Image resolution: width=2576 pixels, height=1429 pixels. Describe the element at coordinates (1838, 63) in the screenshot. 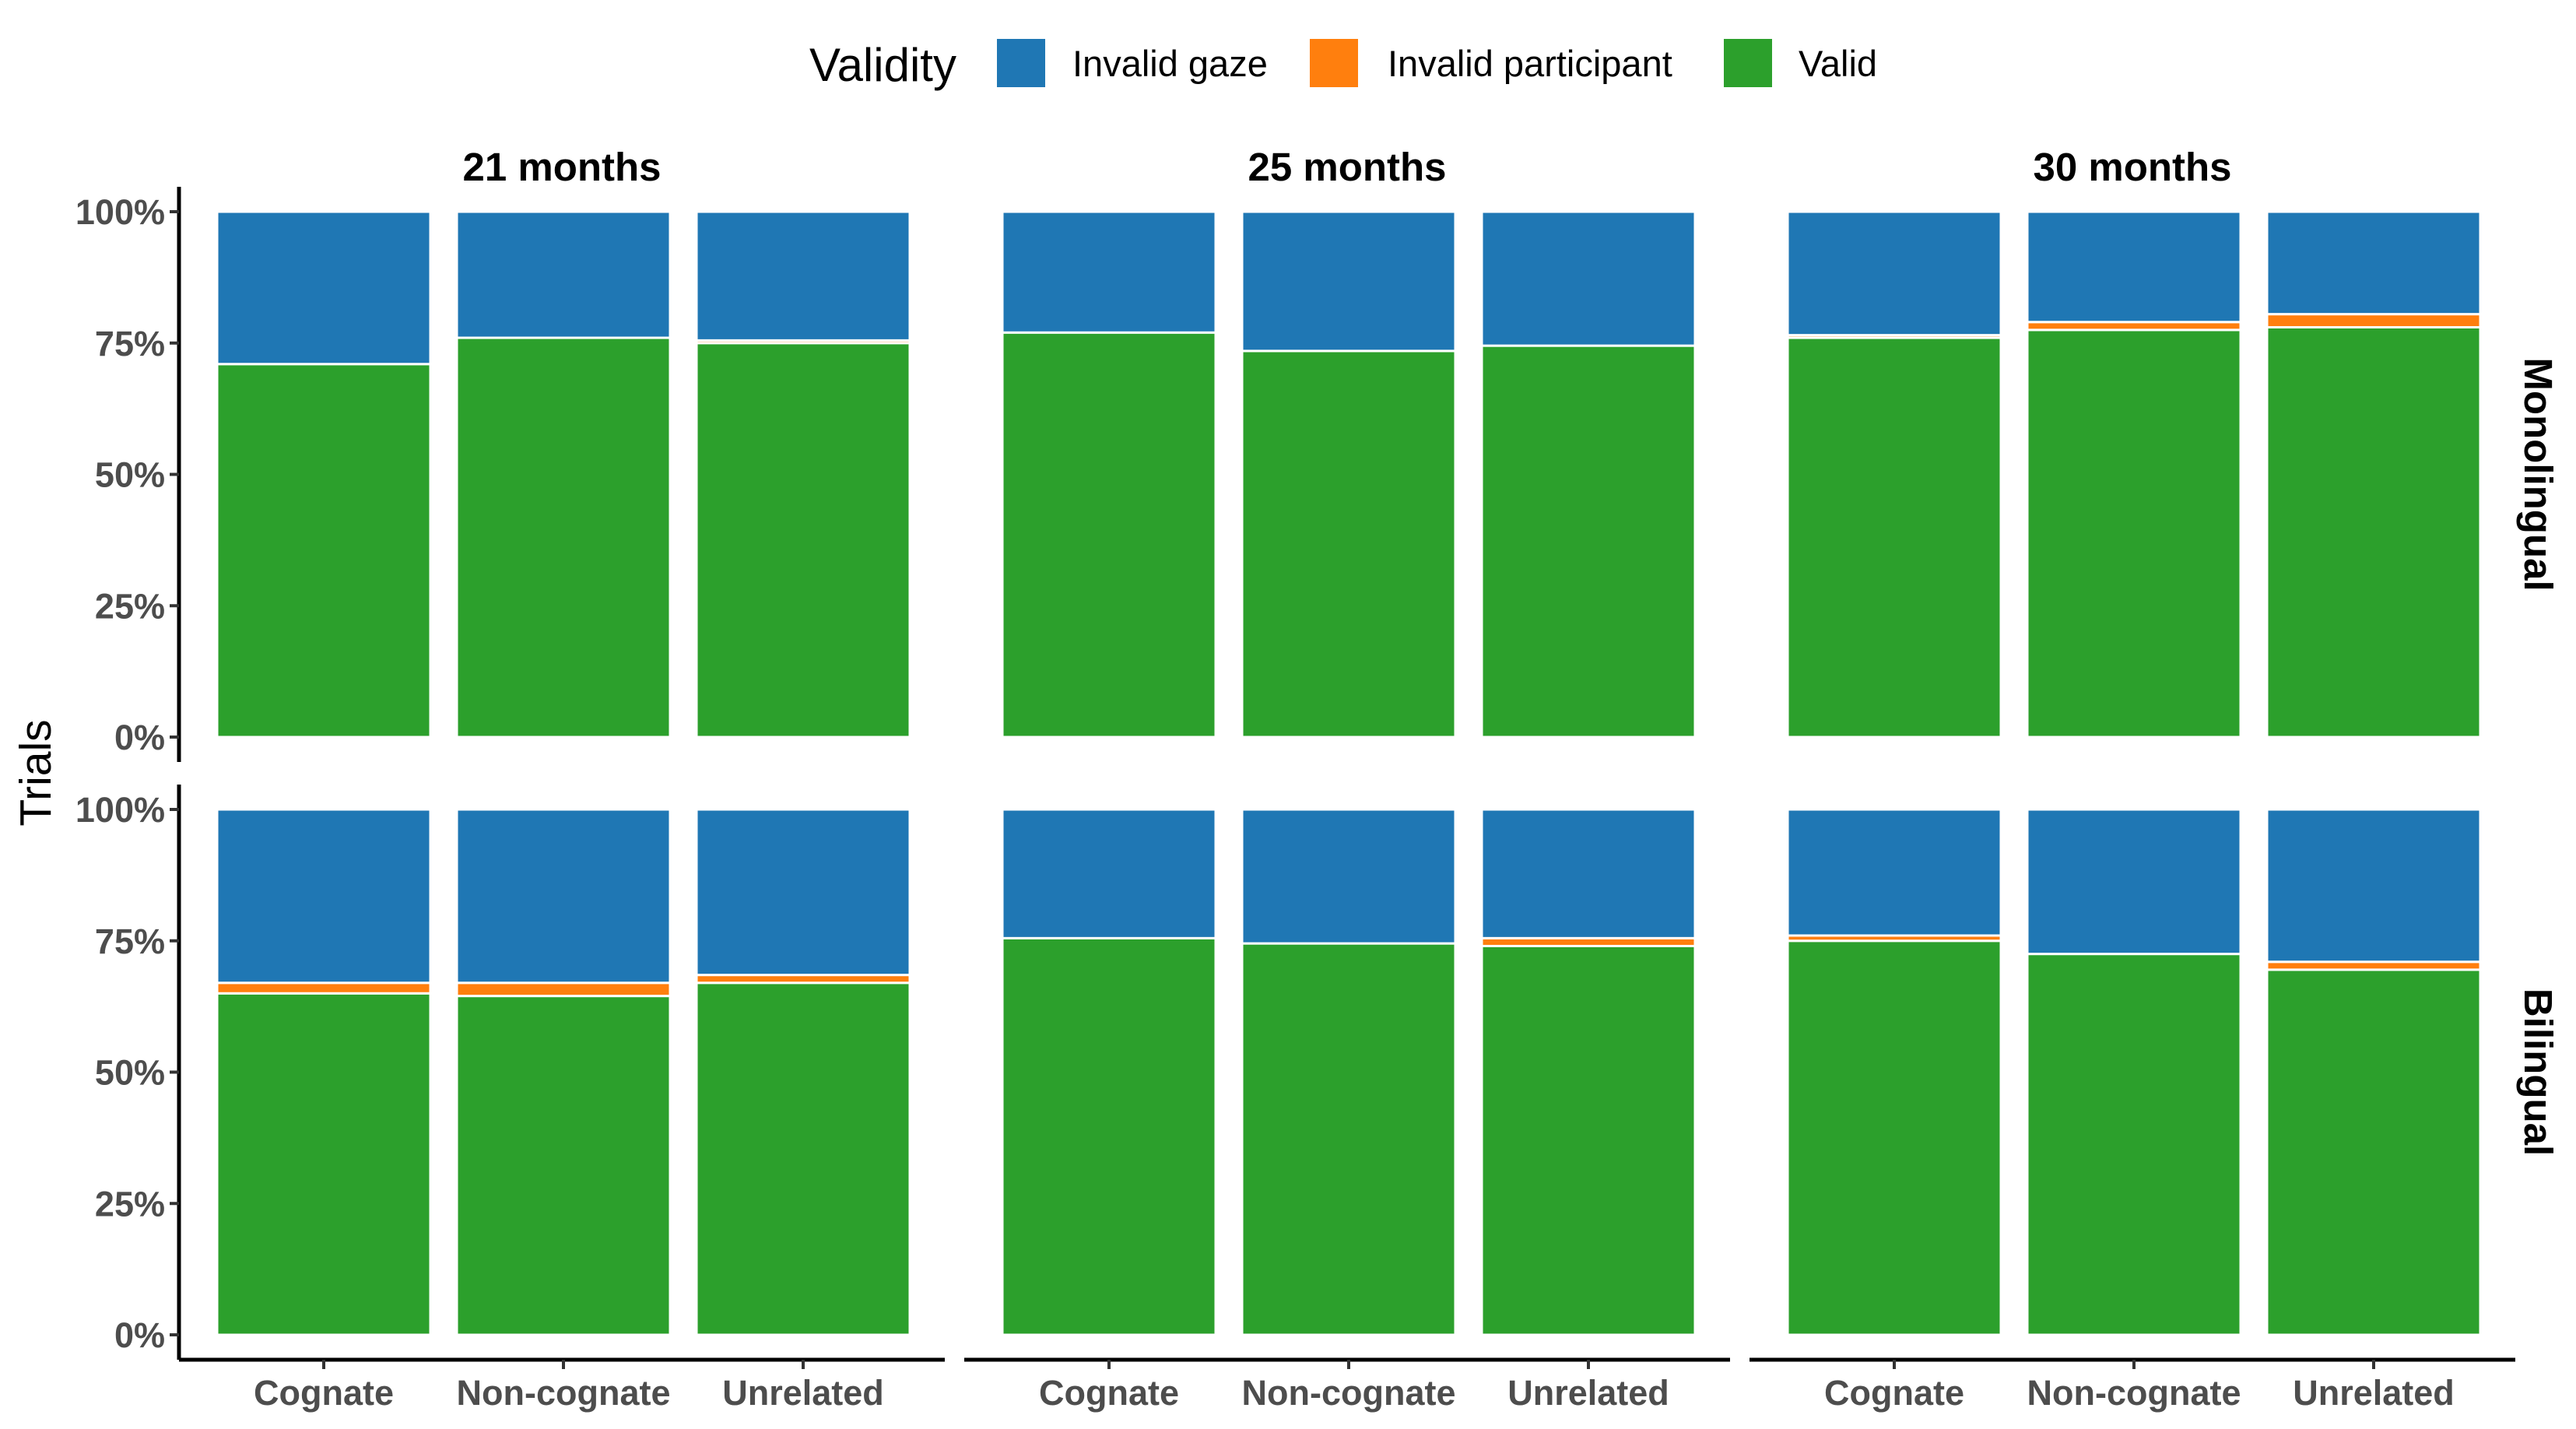

I see `legend-label-valid: Valid` at that location.